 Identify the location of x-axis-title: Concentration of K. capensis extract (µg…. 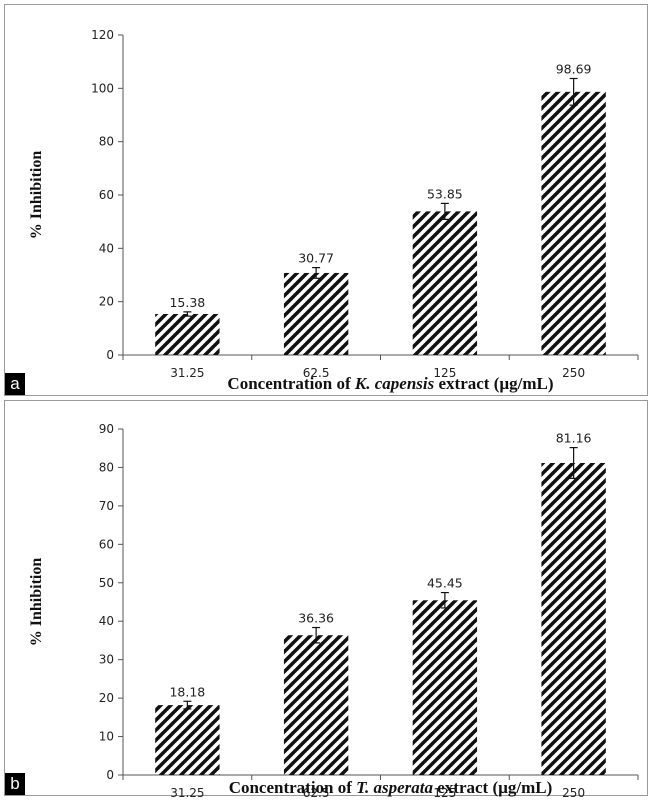
(390, 383).